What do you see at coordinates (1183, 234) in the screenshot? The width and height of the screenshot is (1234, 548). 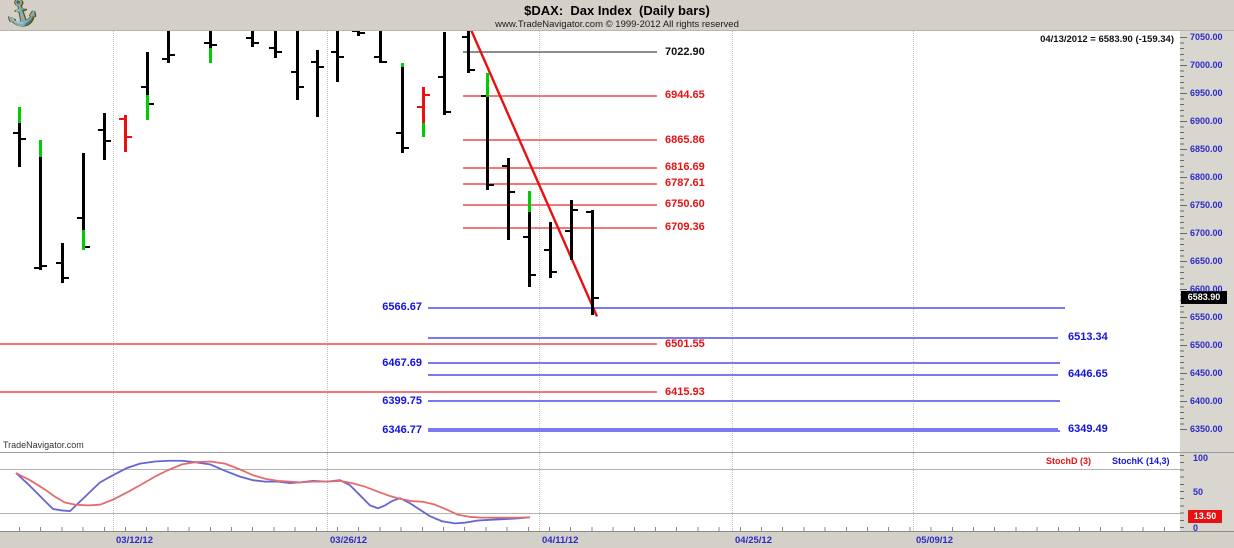 I see `price-axis-major-ticks` at bounding box center [1183, 234].